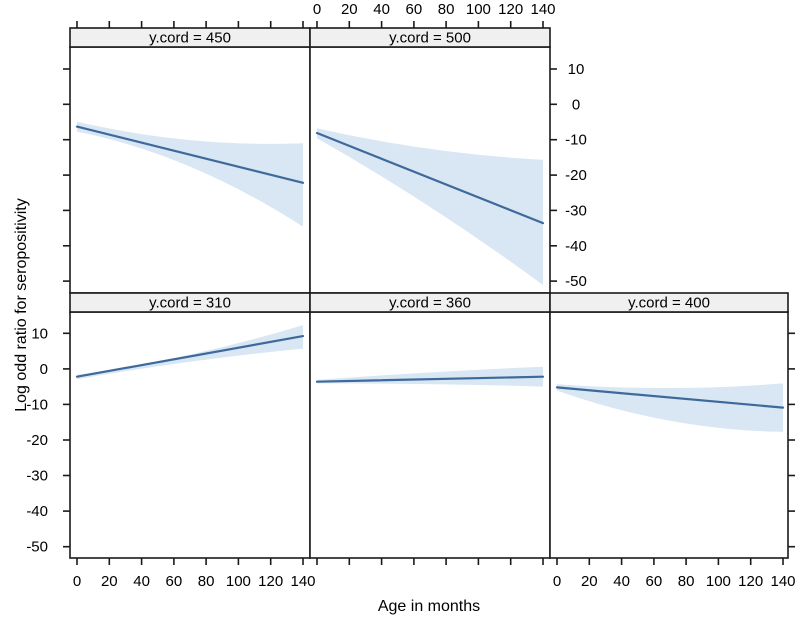 The height and width of the screenshot is (622, 800). I want to click on y-tick-label-left: -50, so click(37, 547).